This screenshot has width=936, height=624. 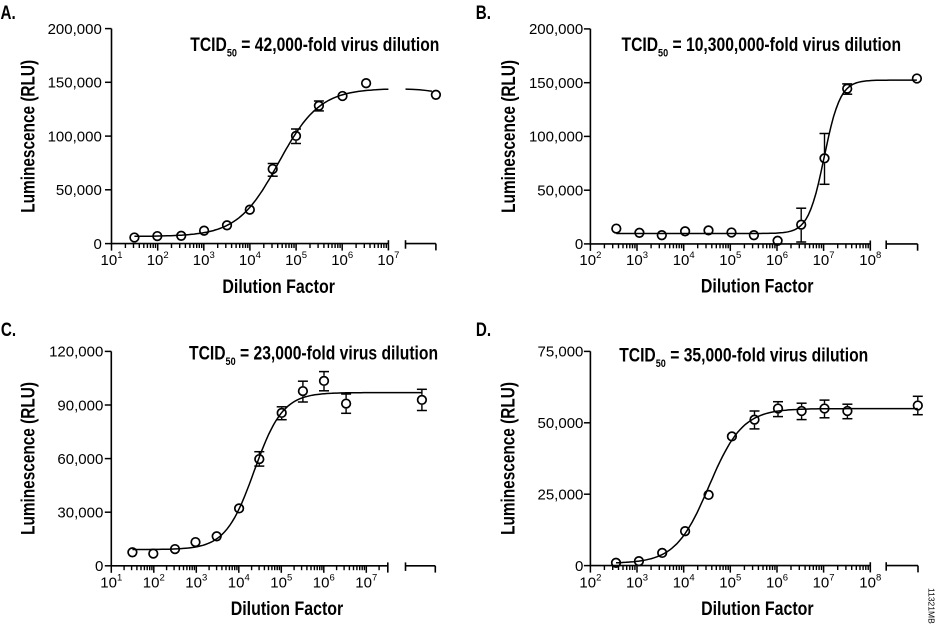 I want to click on svg-text: 120,000, so click(x=76, y=352).